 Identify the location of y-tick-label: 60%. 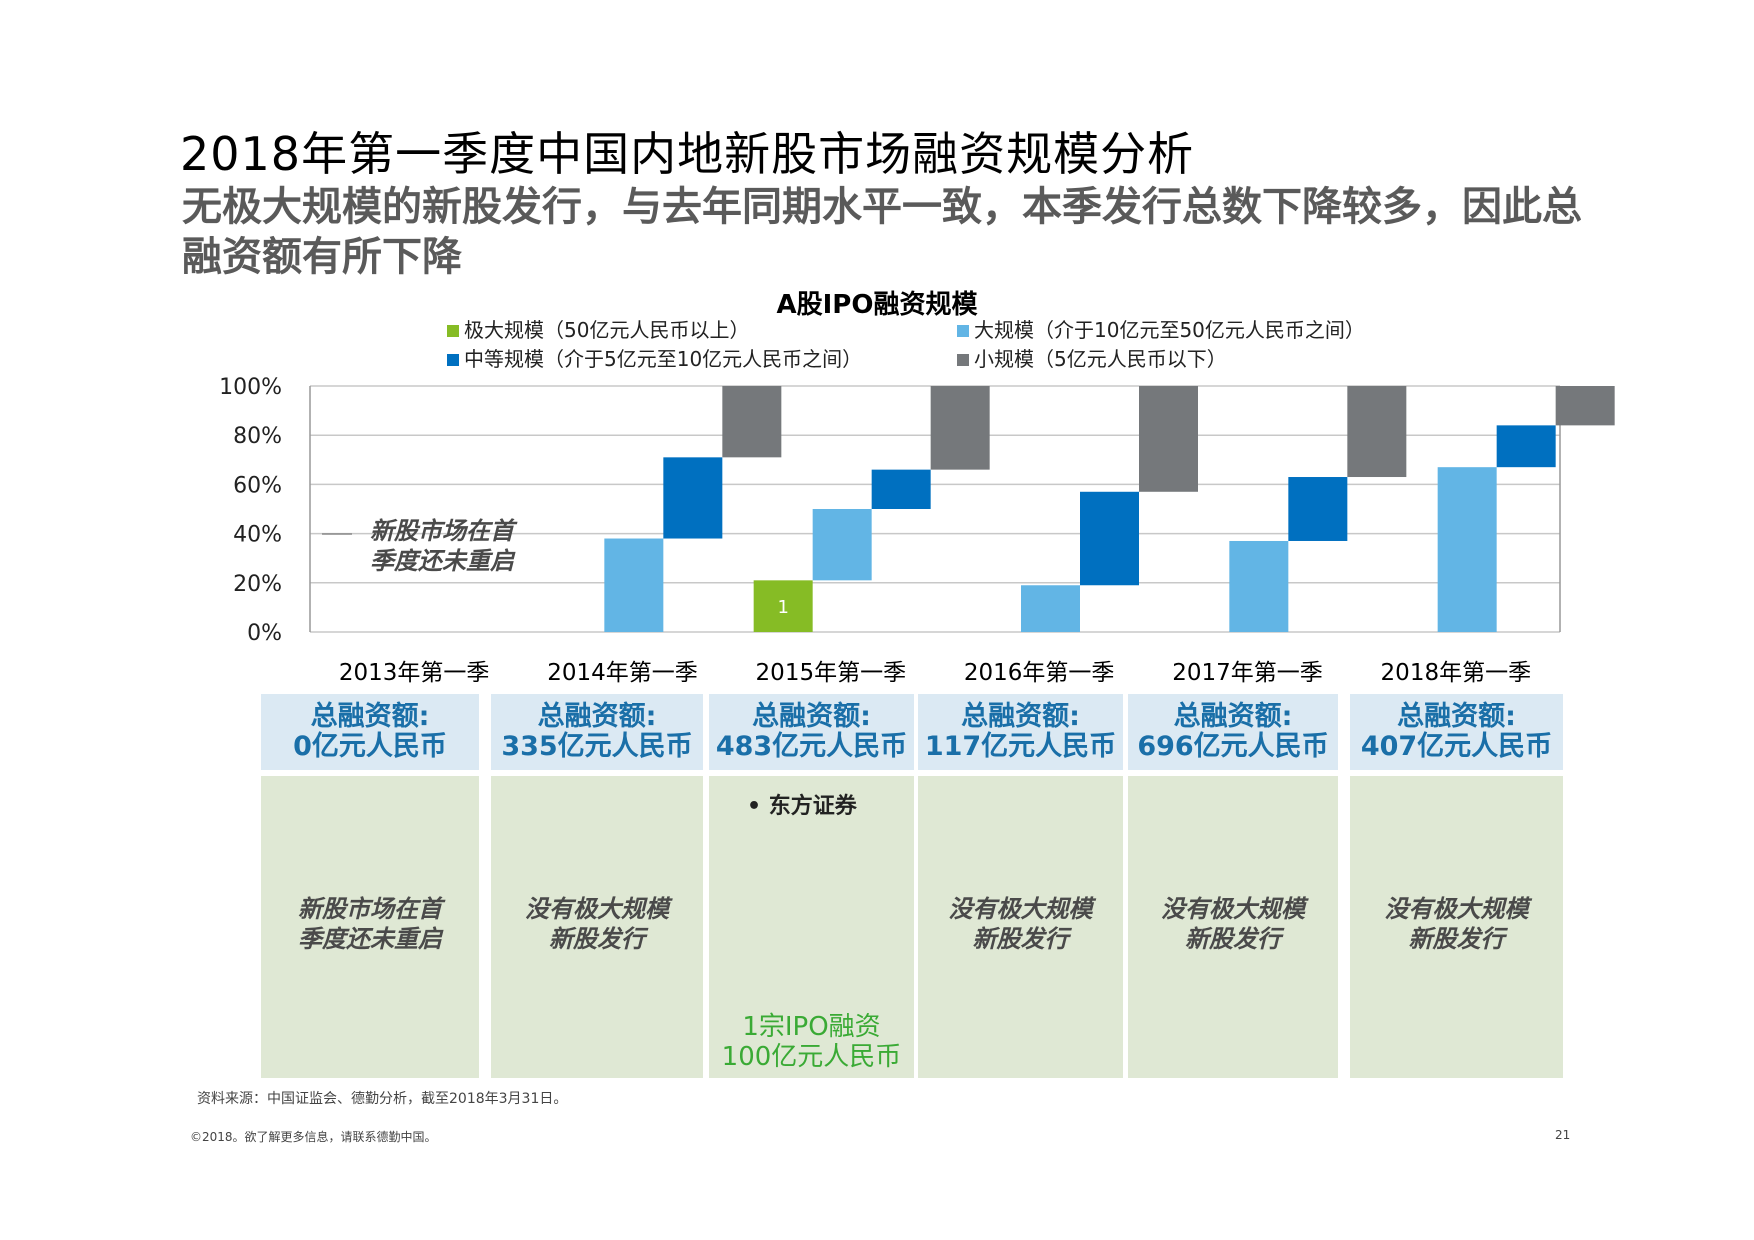
(257, 485).